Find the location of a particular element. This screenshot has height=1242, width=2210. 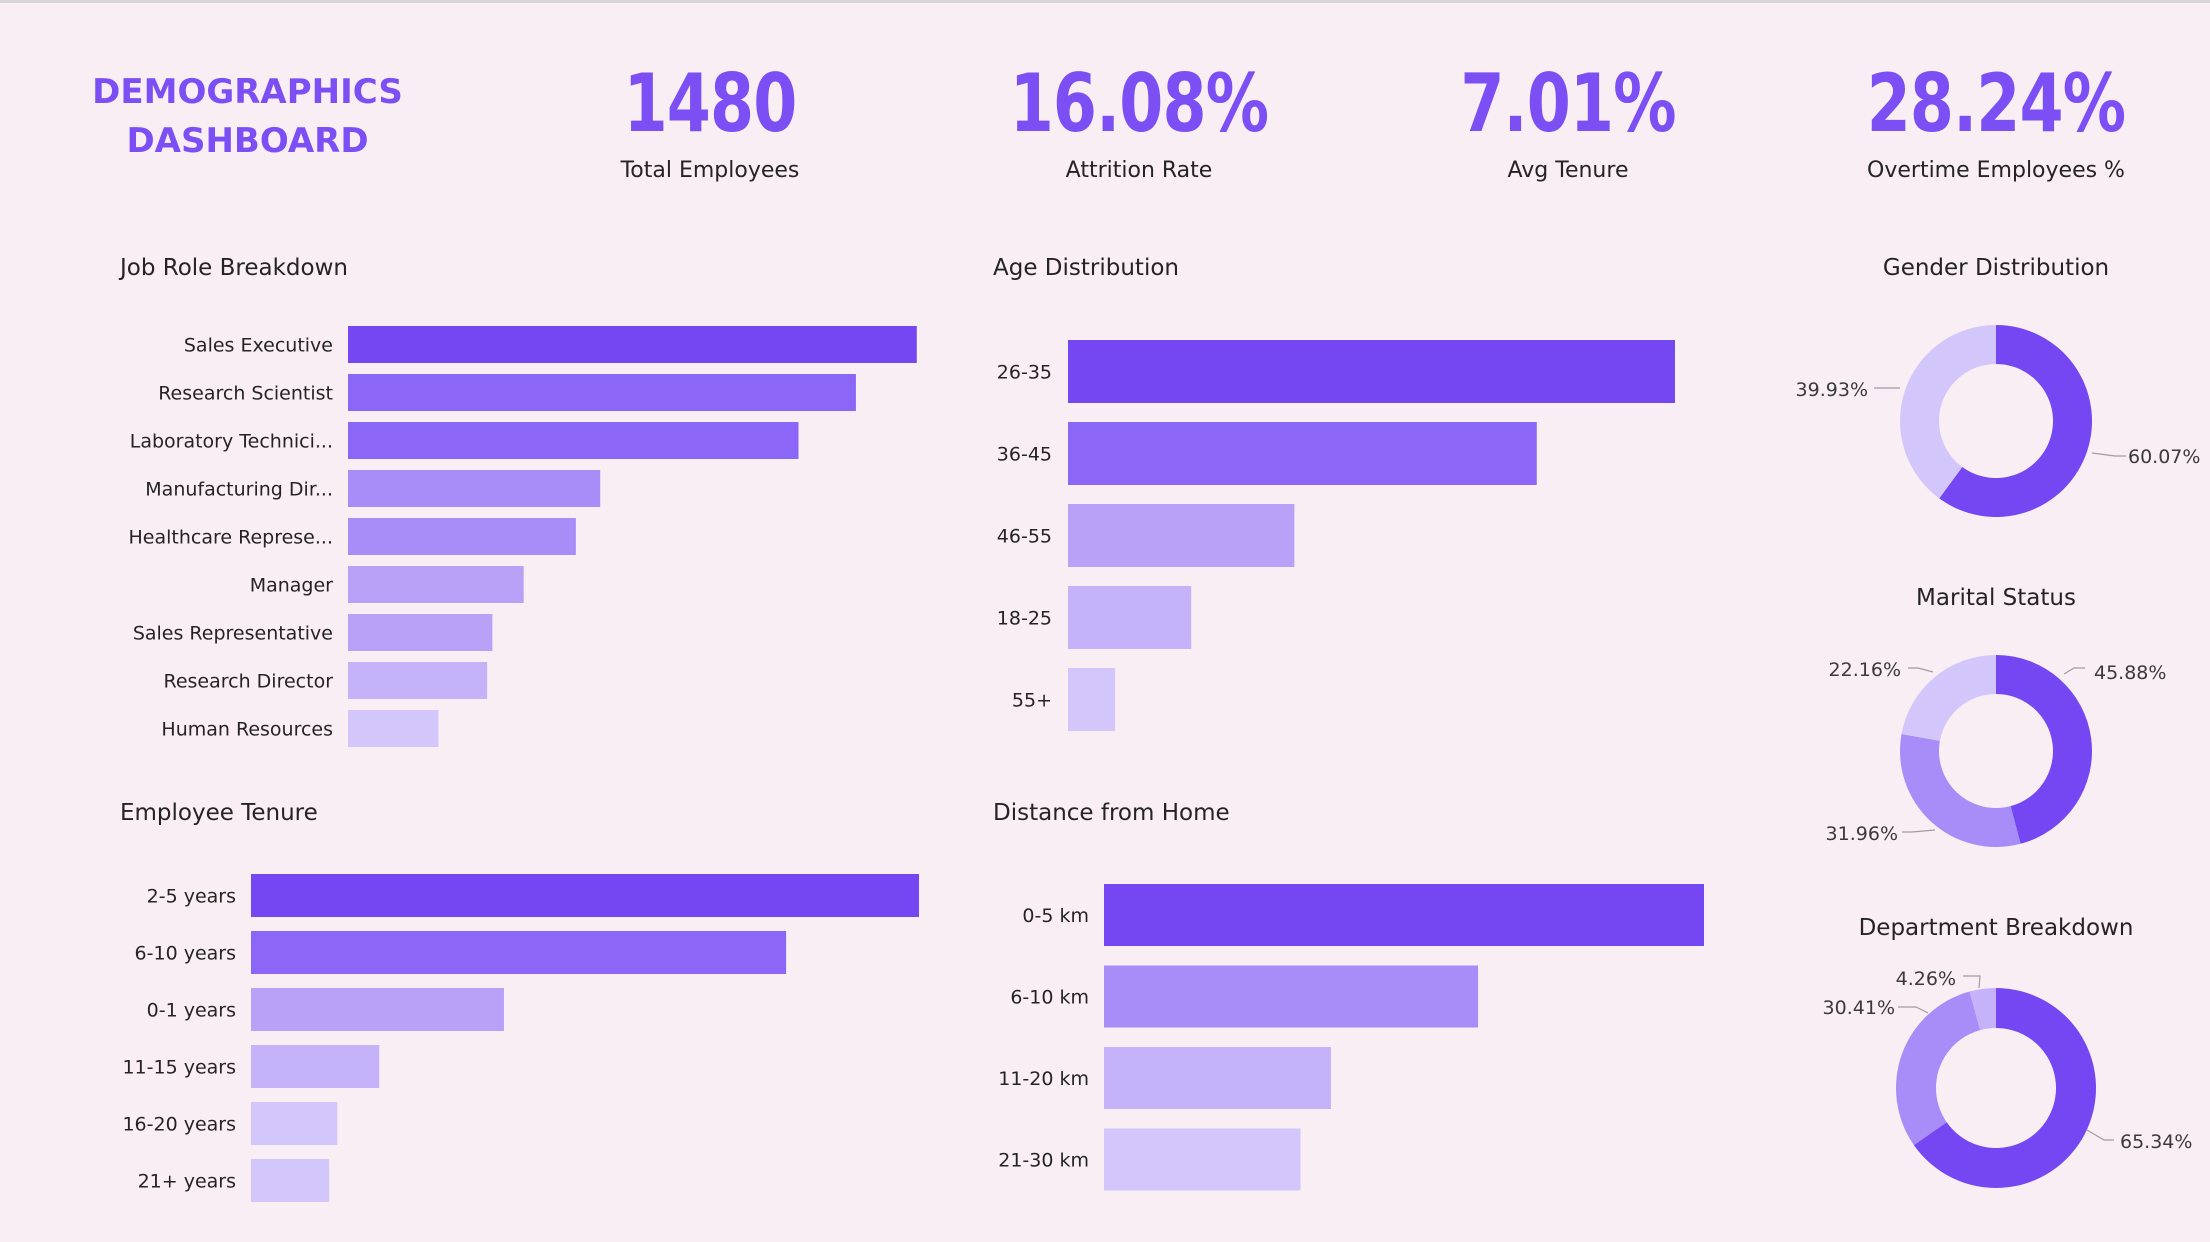

gender-donut-chart: 60.07% 39.93% is located at coordinates (1998, 421).